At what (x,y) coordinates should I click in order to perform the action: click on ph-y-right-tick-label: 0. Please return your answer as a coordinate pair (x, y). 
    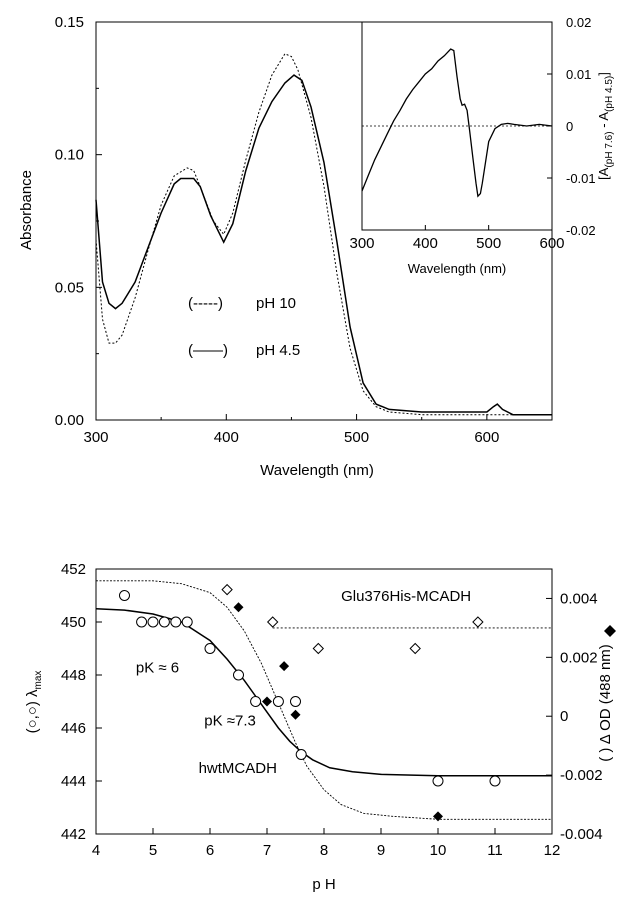
    Looking at the image, I should click on (564, 716).